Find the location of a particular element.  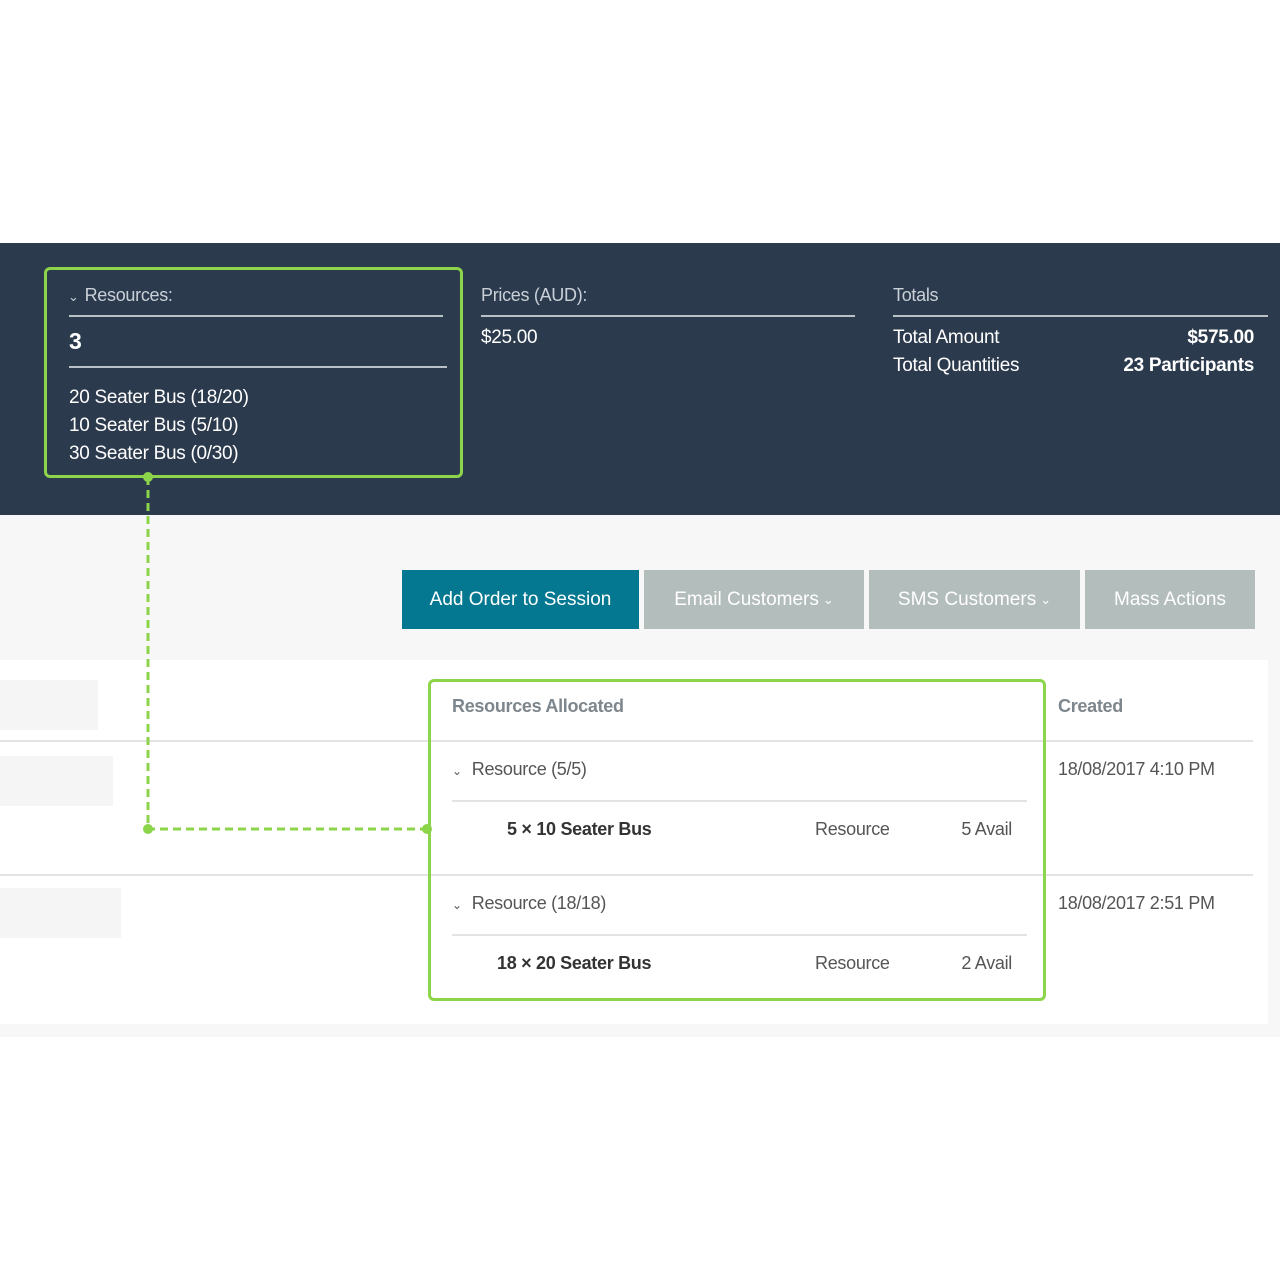

allocation-name: 5 × 10 Seater Bus is located at coordinates (579, 829).